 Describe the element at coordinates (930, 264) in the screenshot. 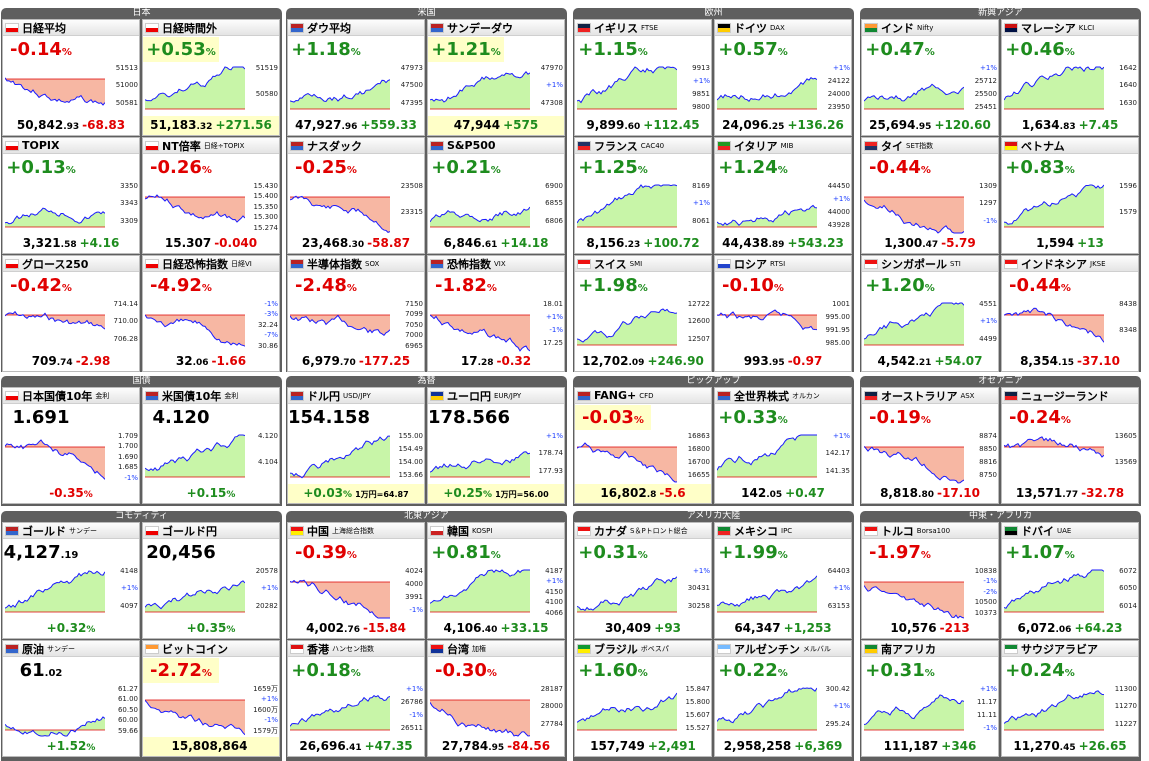

I see `tile-header: シンガポール STI` at that location.